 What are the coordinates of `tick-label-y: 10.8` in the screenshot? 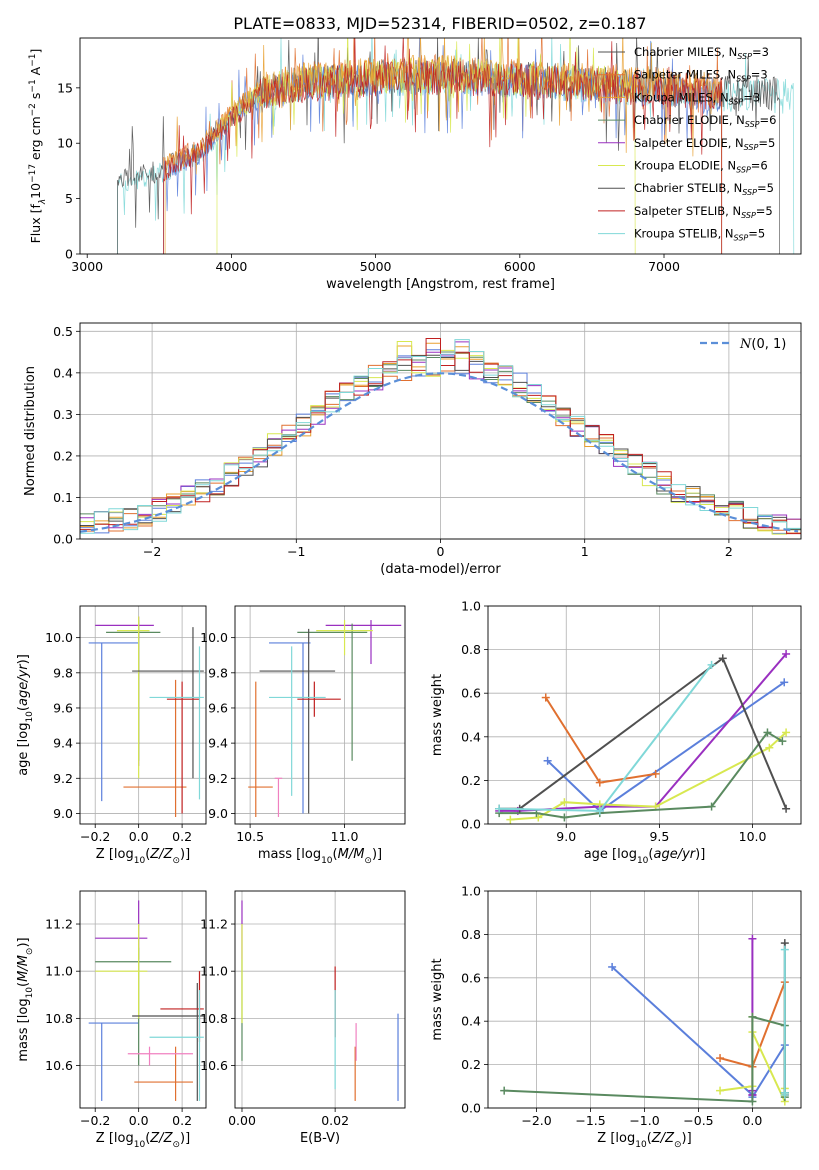 It's located at (59, 1018).